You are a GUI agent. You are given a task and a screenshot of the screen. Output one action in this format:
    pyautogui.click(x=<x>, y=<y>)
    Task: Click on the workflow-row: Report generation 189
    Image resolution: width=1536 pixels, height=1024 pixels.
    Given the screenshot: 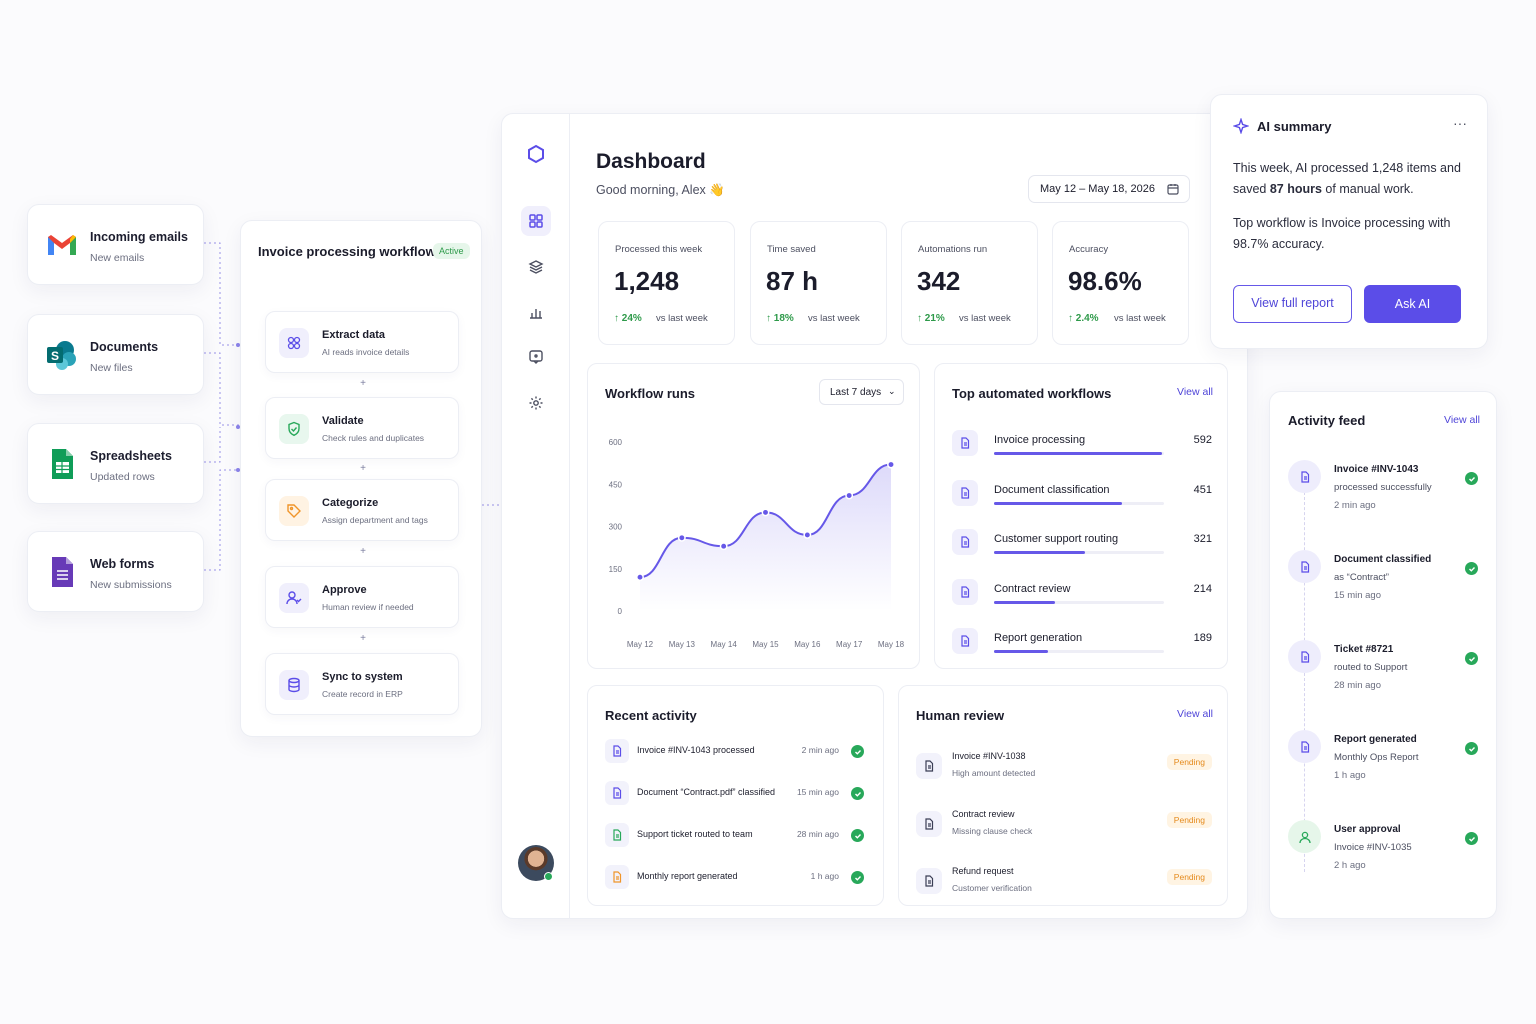 What is the action you would take?
    pyautogui.click(x=1082, y=644)
    